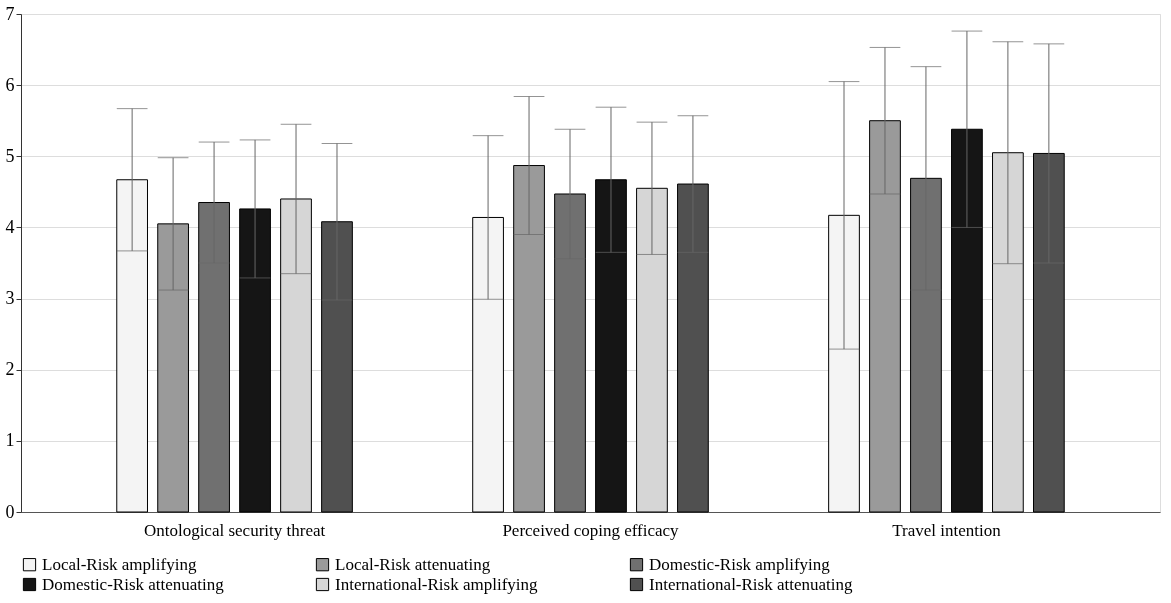  I want to click on y-tick-label: 3, so click(10, 298).